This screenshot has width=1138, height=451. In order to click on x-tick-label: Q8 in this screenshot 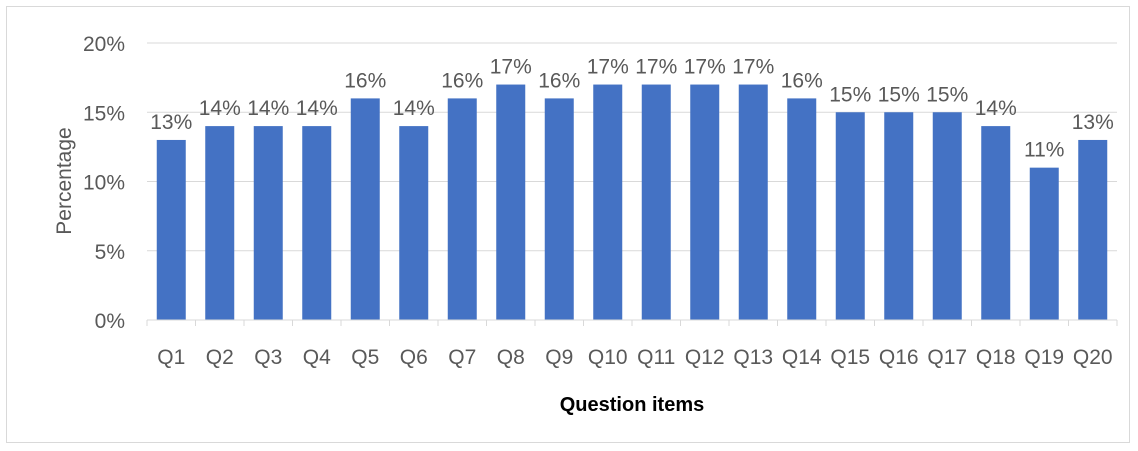, I will do `click(511, 357)`.